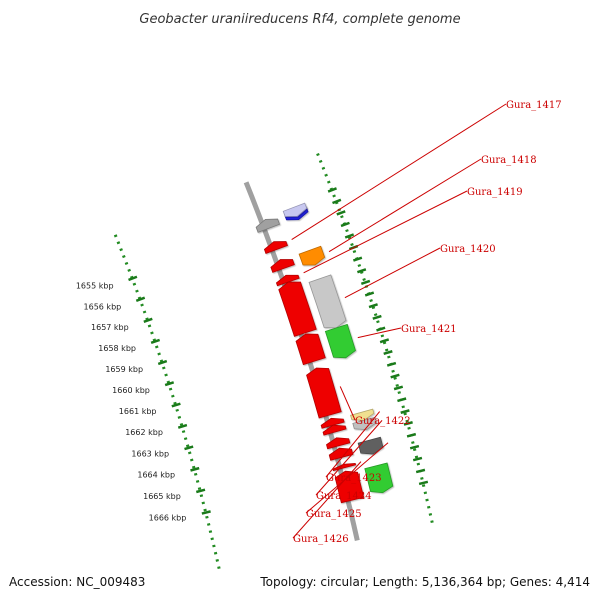  Describe the element at coordinates (429, 329) in the screenshot. I see `gene-label: Gura_1421` at that location.